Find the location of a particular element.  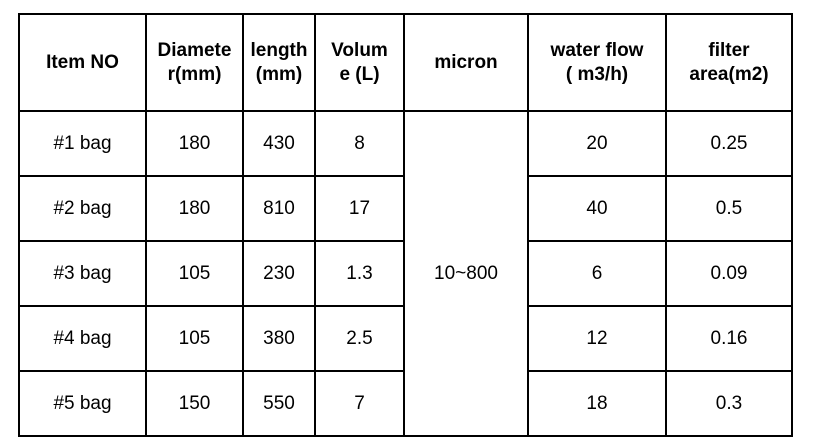

table-row: #2 bag 180 810 17 40 0.5 is located at coordinates (405, 208).